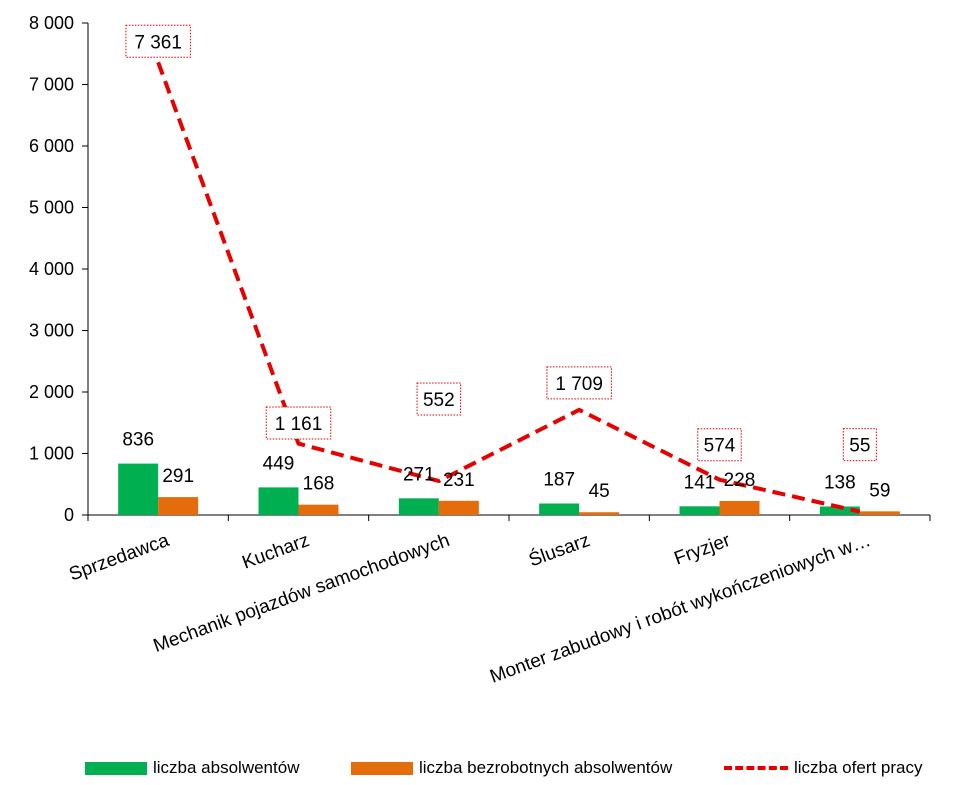 The width and height of the screenshot is (957, 785). What do you see at coordinates (178, 476) in the screenshot?
I see `bar-value-label: 291` at bounding box center [178, 476].